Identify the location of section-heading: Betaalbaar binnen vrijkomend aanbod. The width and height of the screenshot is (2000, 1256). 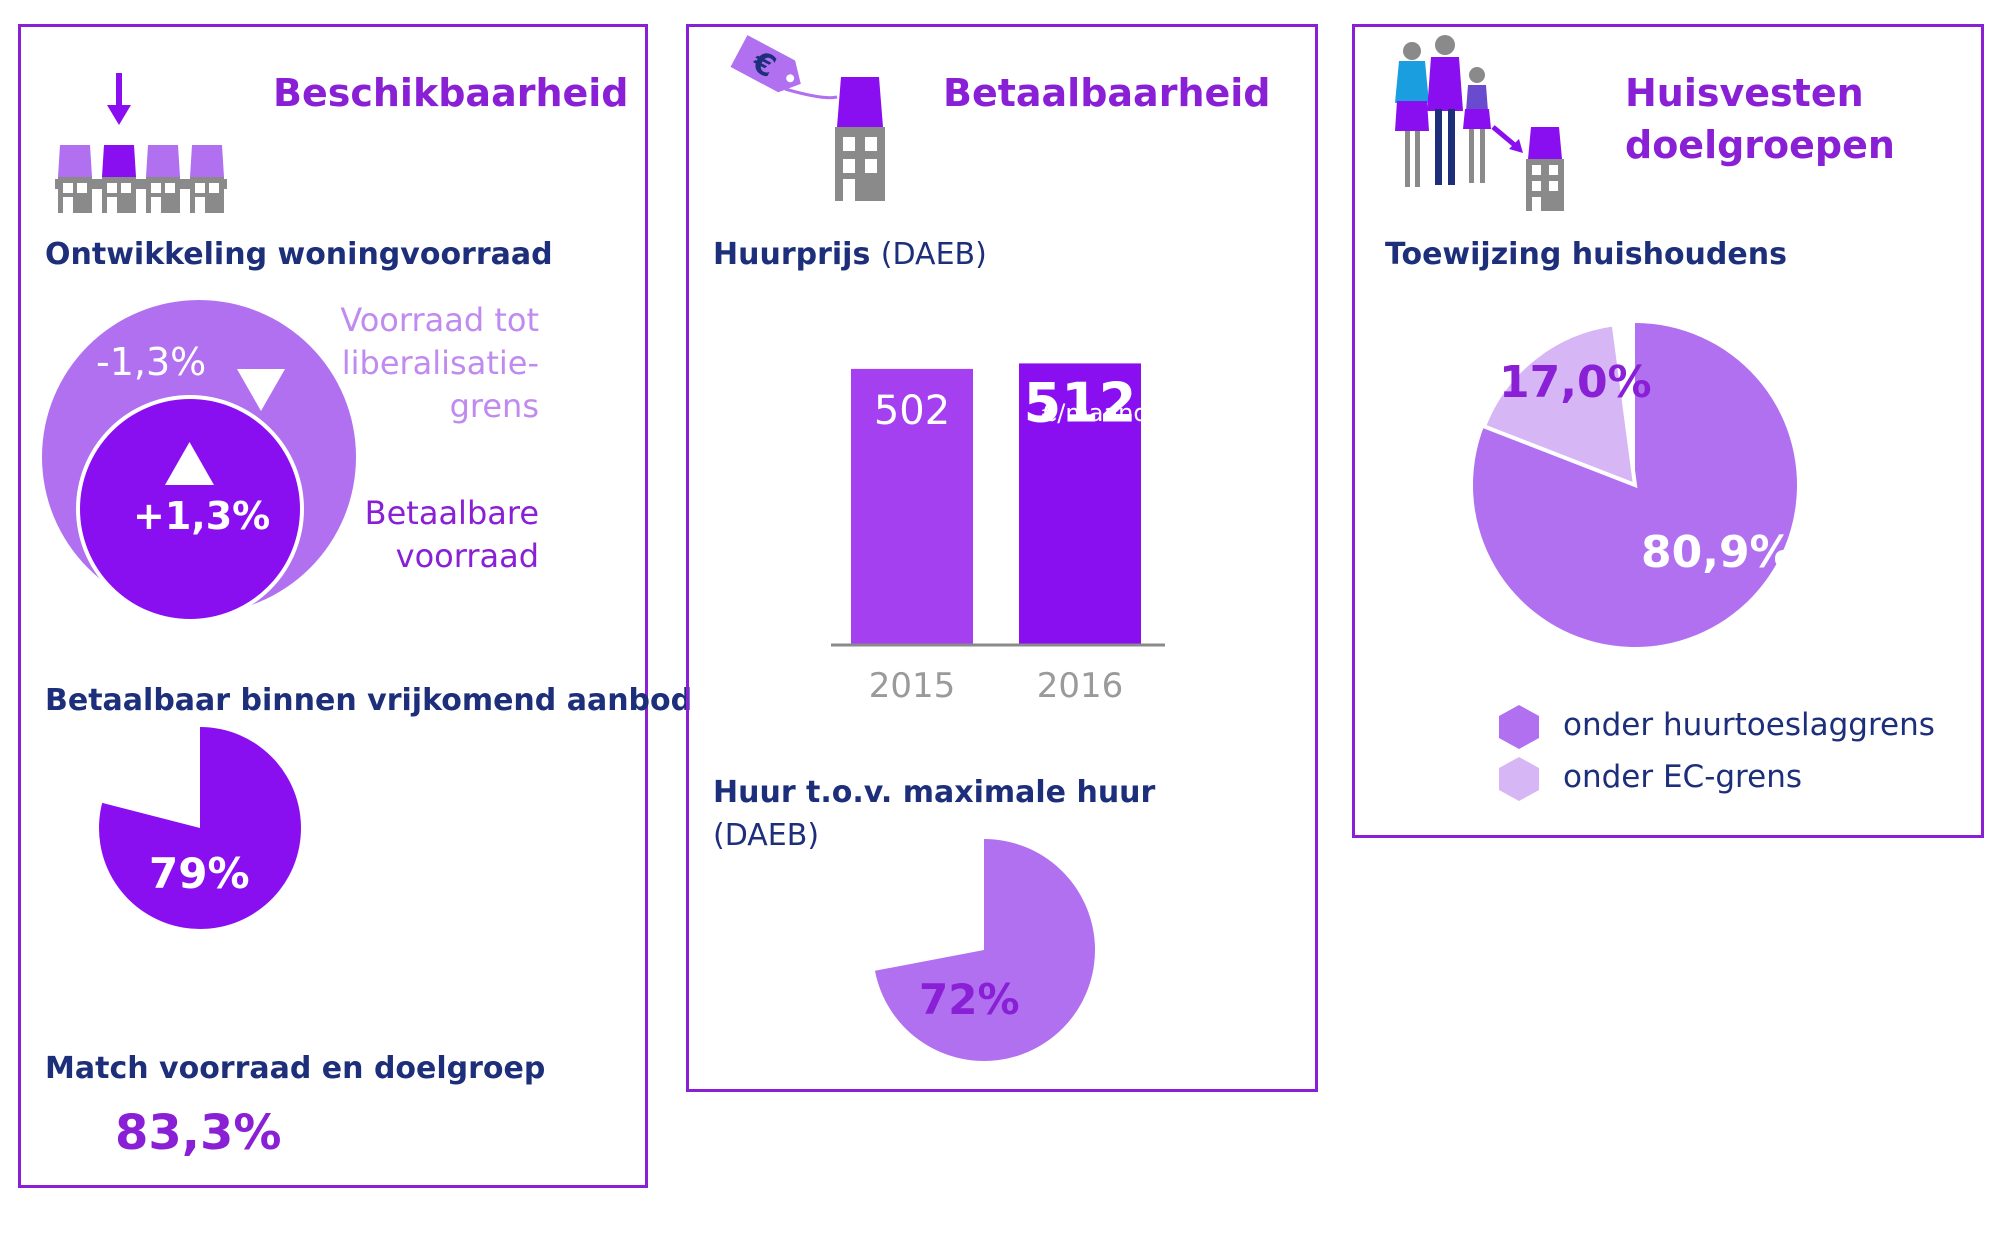
(369, 700).